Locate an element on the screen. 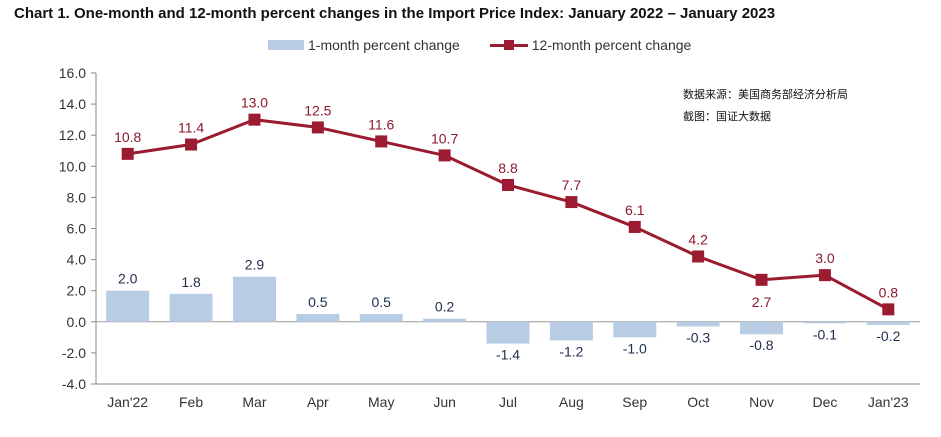 This screenshot has height=437, width=941. bar-value-label: 0.2 is located at coordinates (445, 307).